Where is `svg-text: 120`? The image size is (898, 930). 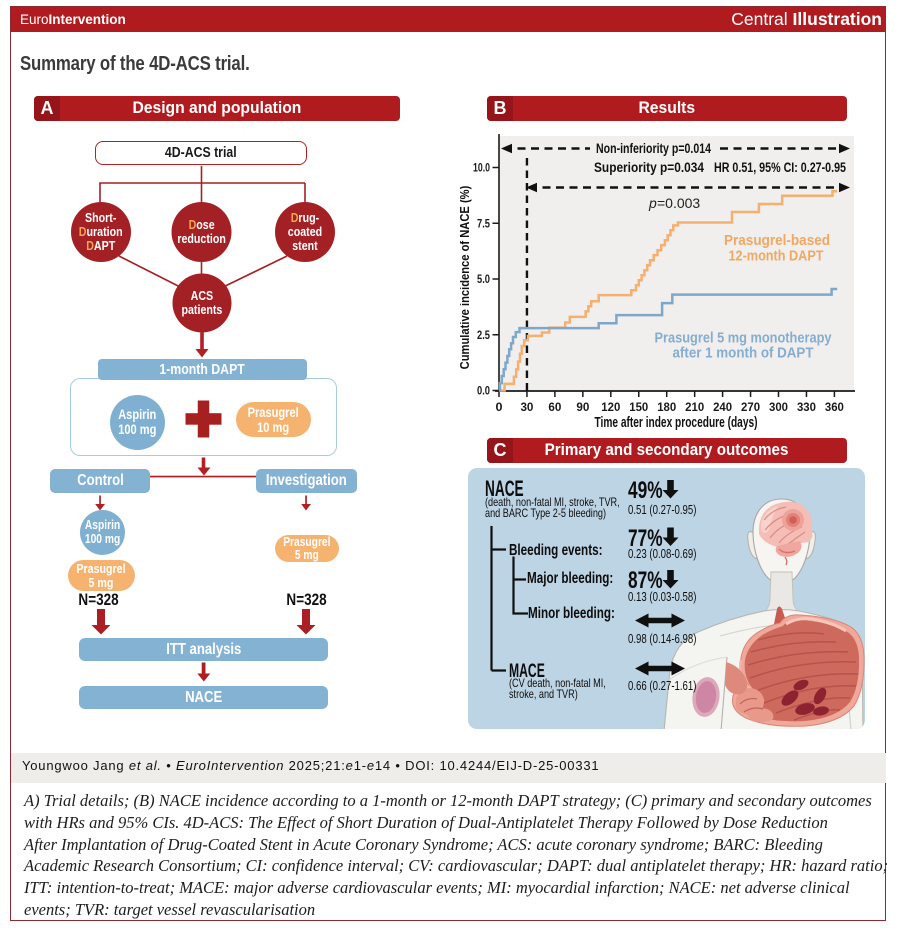
svg-text: 120 is located at coordinates (610, 407).